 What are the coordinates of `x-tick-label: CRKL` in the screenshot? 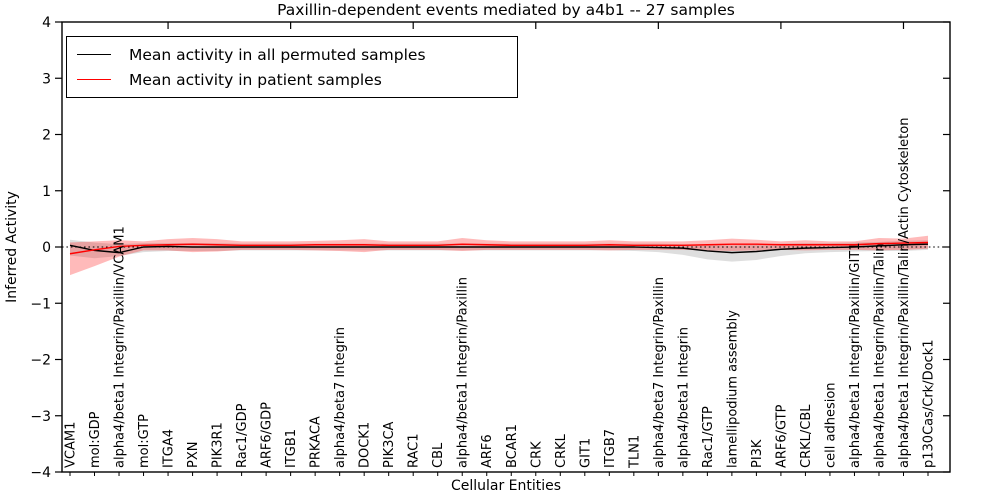 It's located at (561, 450).